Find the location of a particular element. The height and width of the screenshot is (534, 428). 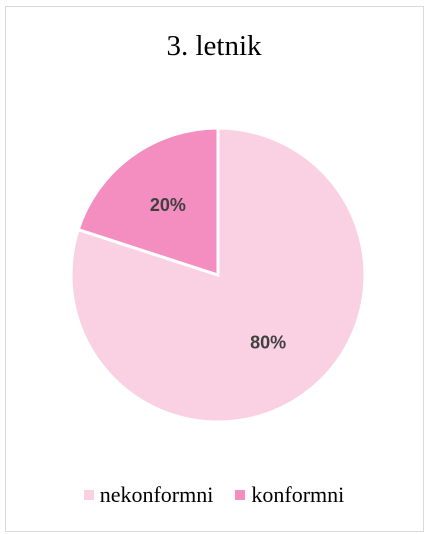

pie-slice-konformni is located at coordinates (148, 202).